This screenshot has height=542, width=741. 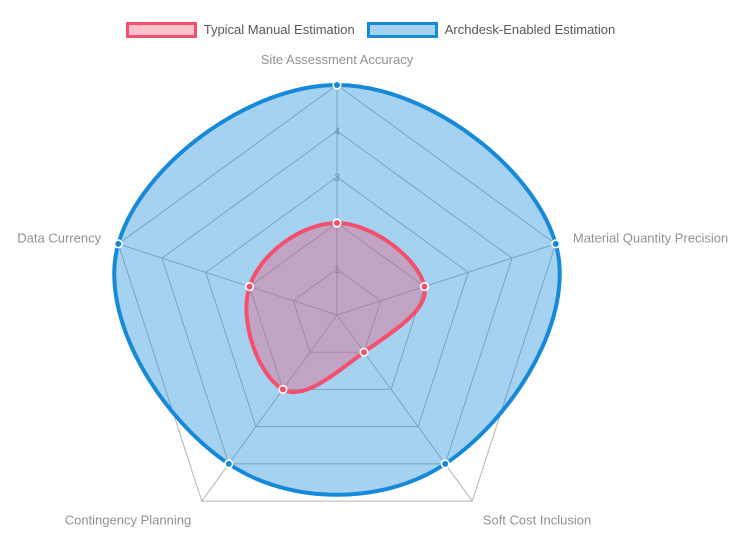 I want to click on axis-label: Site Assessment Accuracy, so click(x=337, y=59).